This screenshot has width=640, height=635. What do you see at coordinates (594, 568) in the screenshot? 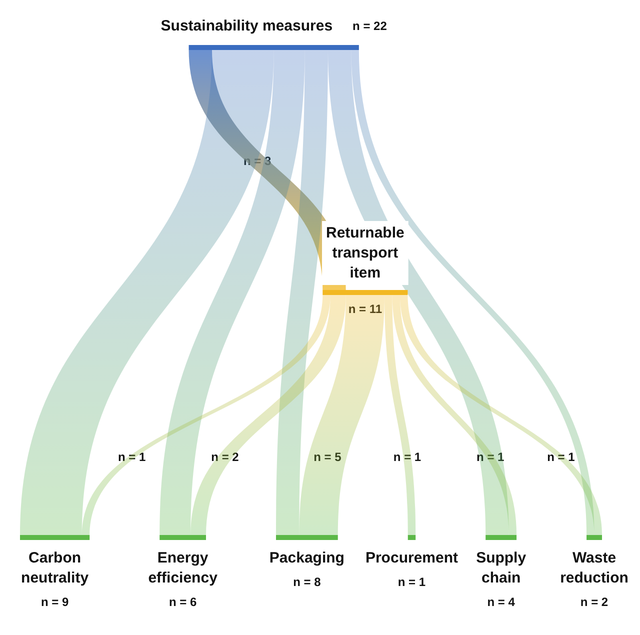
I see `category-label: Waste reduction` at bounding box center [594, 568].